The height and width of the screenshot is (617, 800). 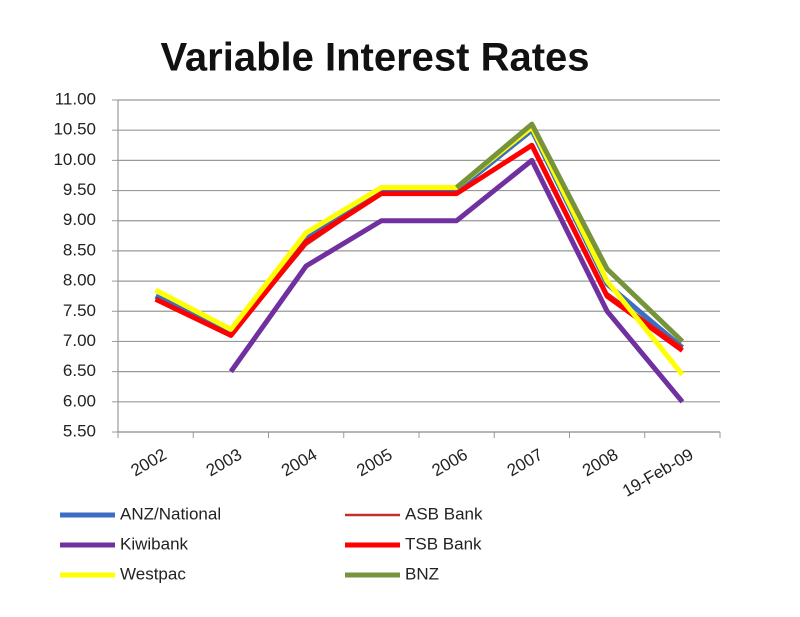 What do you see at coordinates (79, 340) in the screenshot?
I see `y-tick-label: 7.00` at bounding box center [79, 340].